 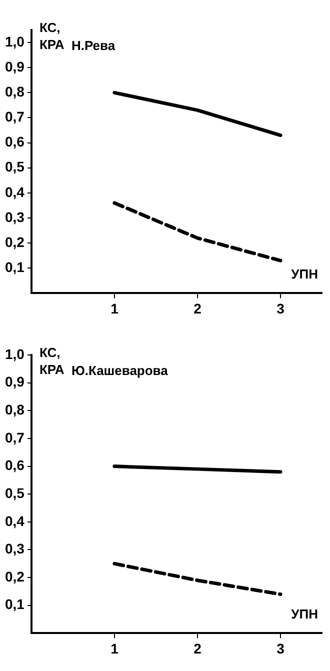 What do you see at coordinates (120, 370) in the screenshot?
I see `text: Ю.Кашеварова` at bounding box center [120, 370].